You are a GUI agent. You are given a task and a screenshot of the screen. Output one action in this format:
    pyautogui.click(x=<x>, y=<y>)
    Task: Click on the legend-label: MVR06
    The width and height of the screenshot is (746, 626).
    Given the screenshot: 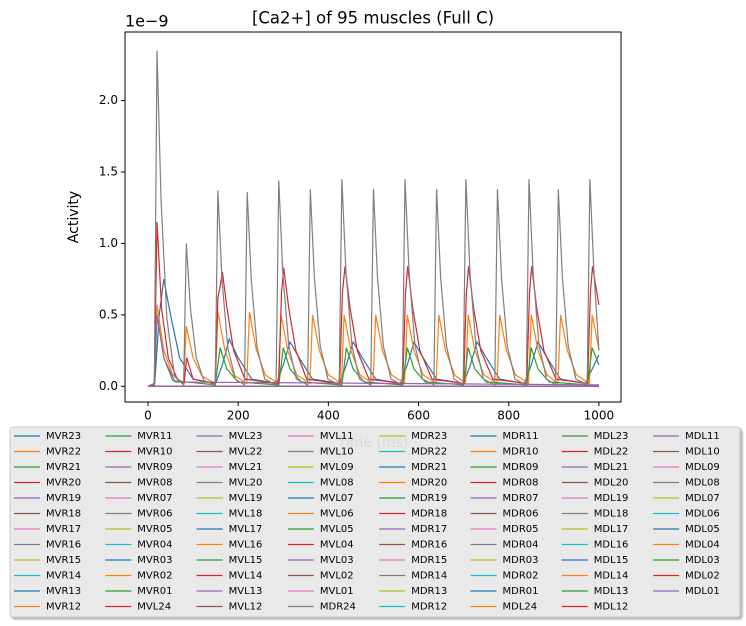 What is the action you would take?
    pyautogui.click(x=154, y=514)
    